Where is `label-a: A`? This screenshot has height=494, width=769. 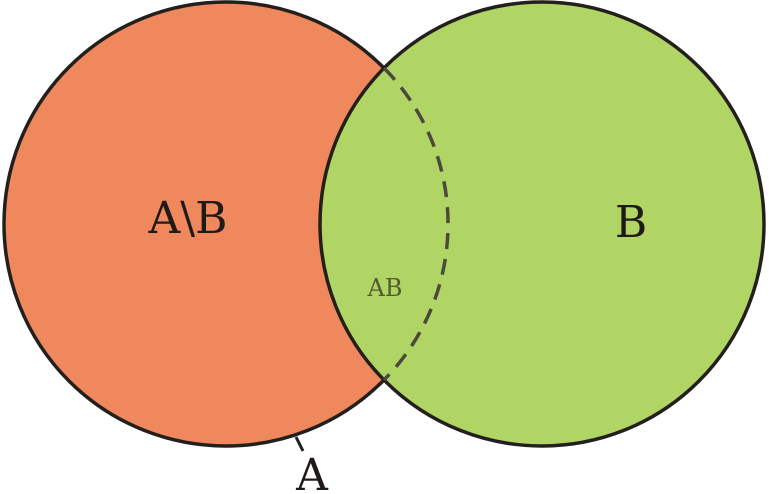
label-a: A is located at coordinates (312, 472).